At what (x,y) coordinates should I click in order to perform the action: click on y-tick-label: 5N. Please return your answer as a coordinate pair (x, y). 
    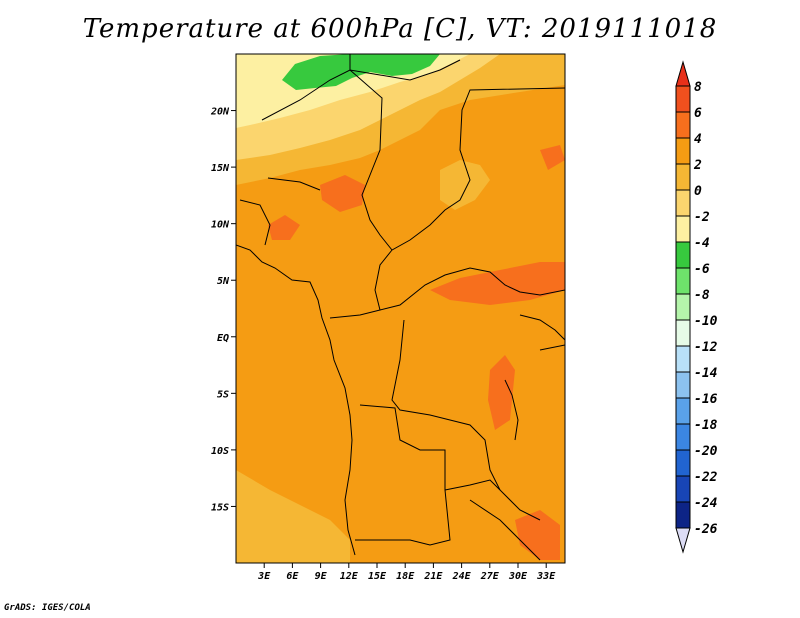
    Looking at the image, I should click on (223, 281).